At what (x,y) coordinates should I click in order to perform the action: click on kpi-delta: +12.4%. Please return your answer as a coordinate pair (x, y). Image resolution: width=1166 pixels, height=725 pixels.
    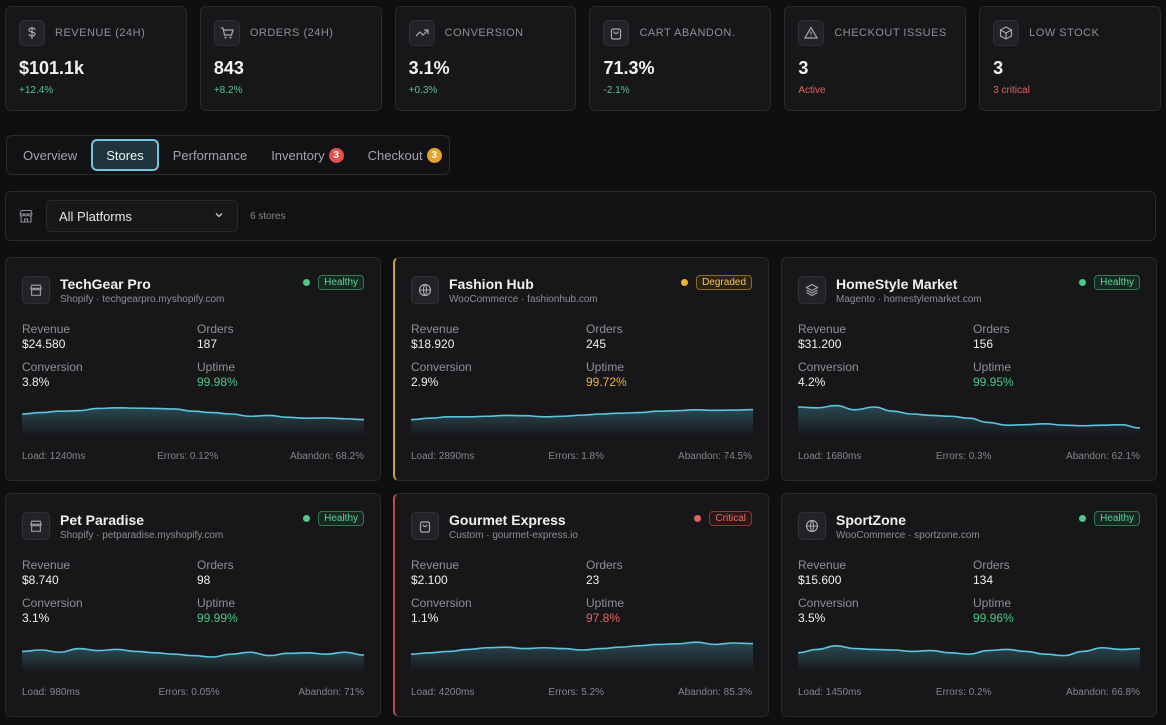
    Looking at the image, I should click on (36, 90).